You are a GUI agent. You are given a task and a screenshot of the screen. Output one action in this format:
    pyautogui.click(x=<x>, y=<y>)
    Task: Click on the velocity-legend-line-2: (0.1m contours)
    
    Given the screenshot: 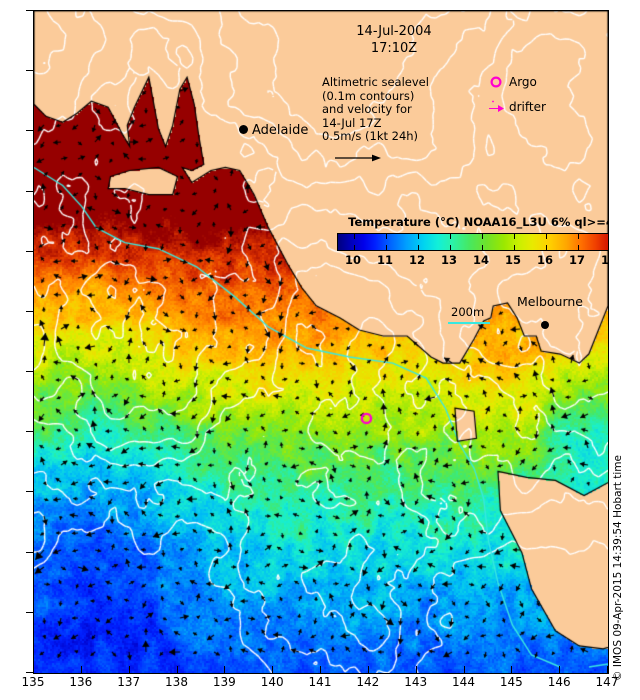 What is the action you would take?
    pyautogui.click(x=368, y=95)
    